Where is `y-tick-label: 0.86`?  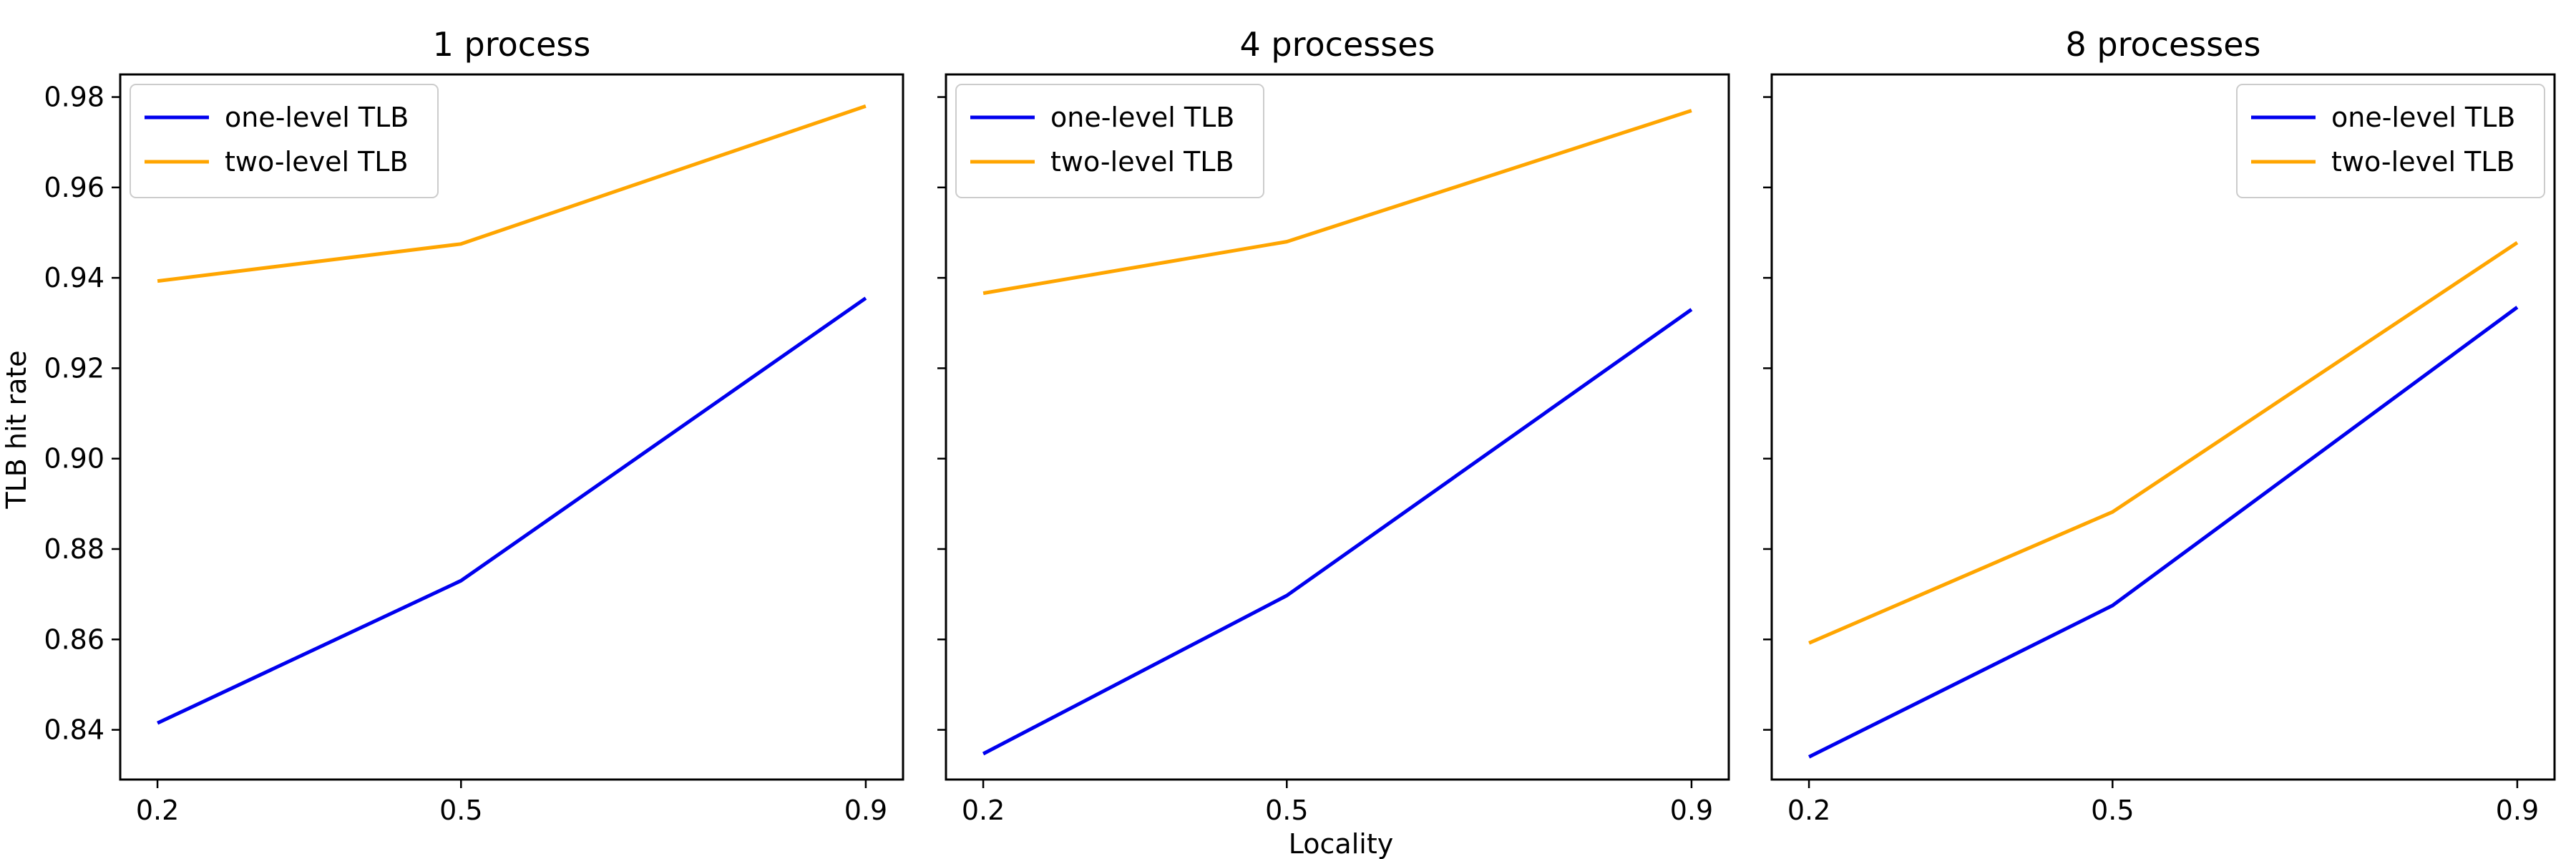 y-tick-label: 0.86 is located at coordinates (74, 639).